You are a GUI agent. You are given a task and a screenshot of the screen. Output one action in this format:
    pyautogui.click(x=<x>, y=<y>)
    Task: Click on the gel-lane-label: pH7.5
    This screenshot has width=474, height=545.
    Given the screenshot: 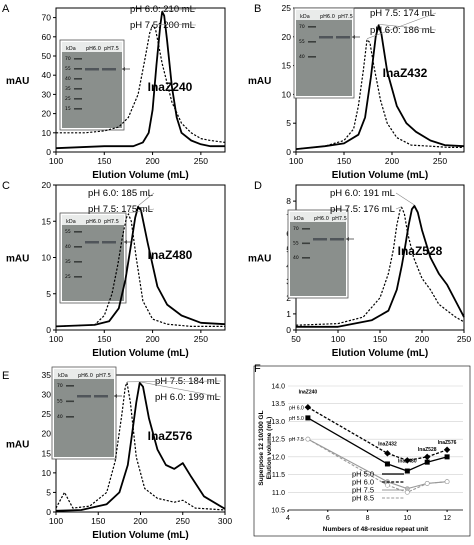 What is the action you would take?
    pyautogui.click(x=111, y=222)
    